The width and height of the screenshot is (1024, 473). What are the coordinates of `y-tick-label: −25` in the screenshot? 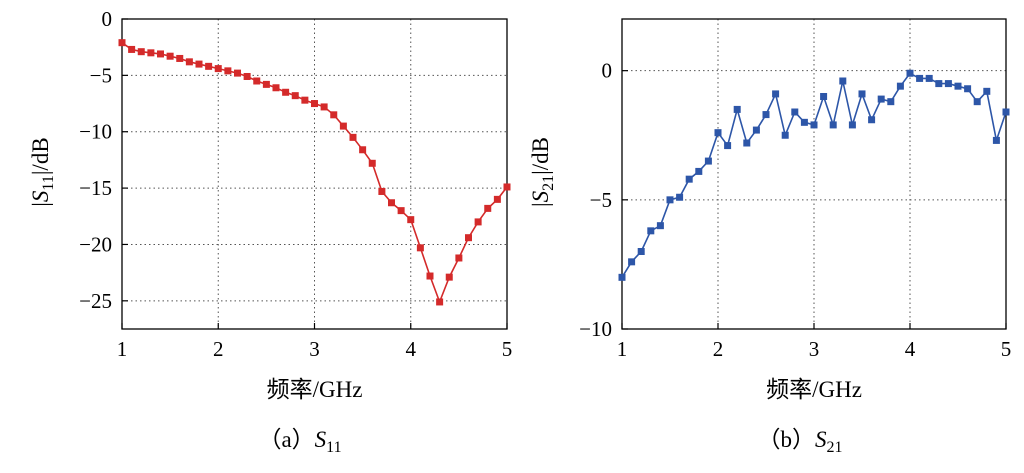 It's located at (95, 301).